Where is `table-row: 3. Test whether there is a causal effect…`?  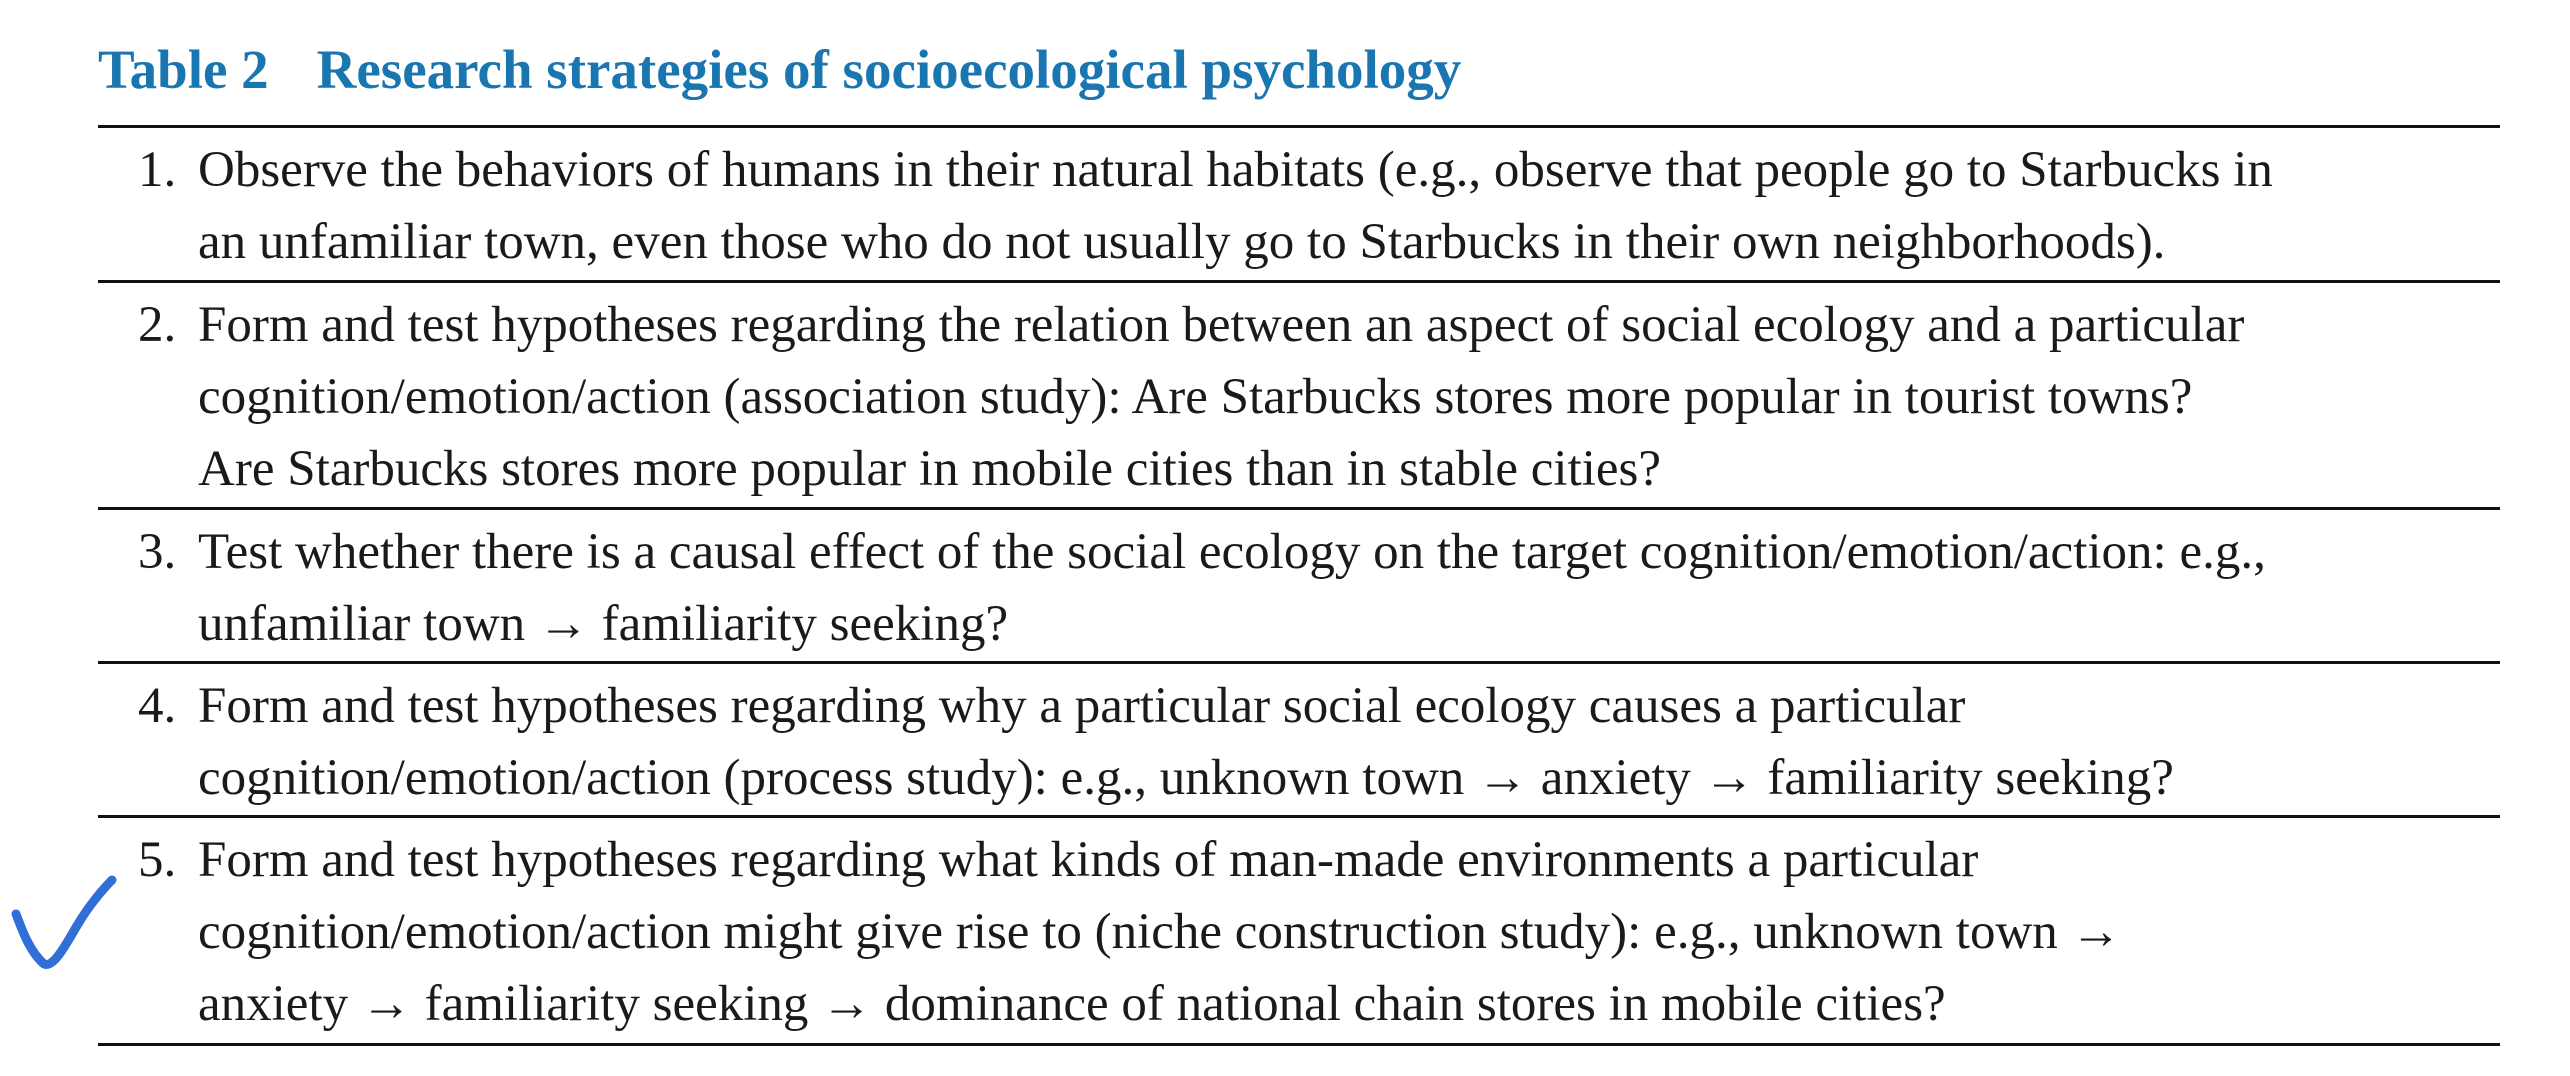 table-row: 3. Test whether there is a causal effect… is located at coordinates (1299, 587).